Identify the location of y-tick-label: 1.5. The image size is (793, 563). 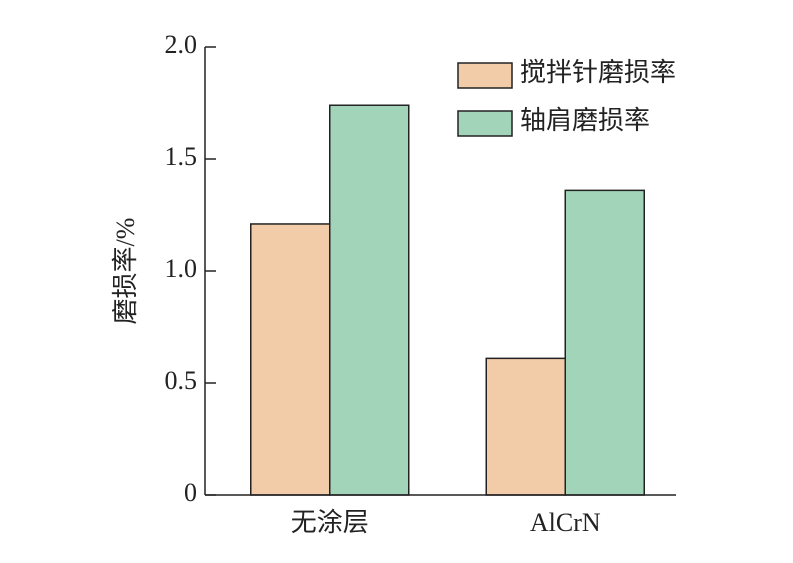
(181, 156).